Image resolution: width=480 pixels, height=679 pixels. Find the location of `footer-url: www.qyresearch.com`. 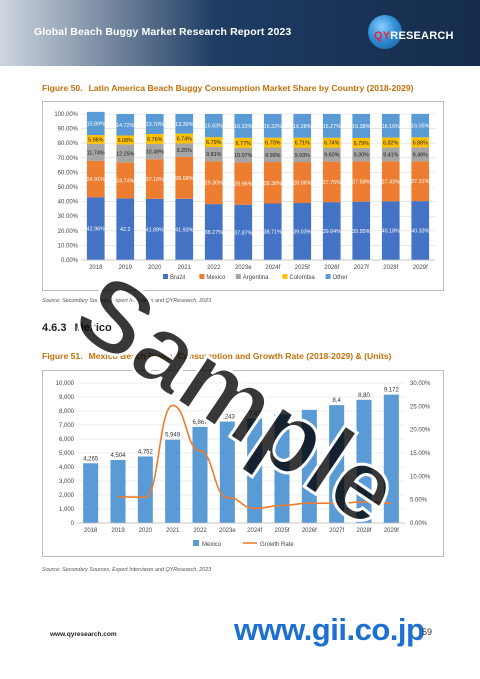

footer-url: www.qyresearch.com is located at coordinates (83, 634).